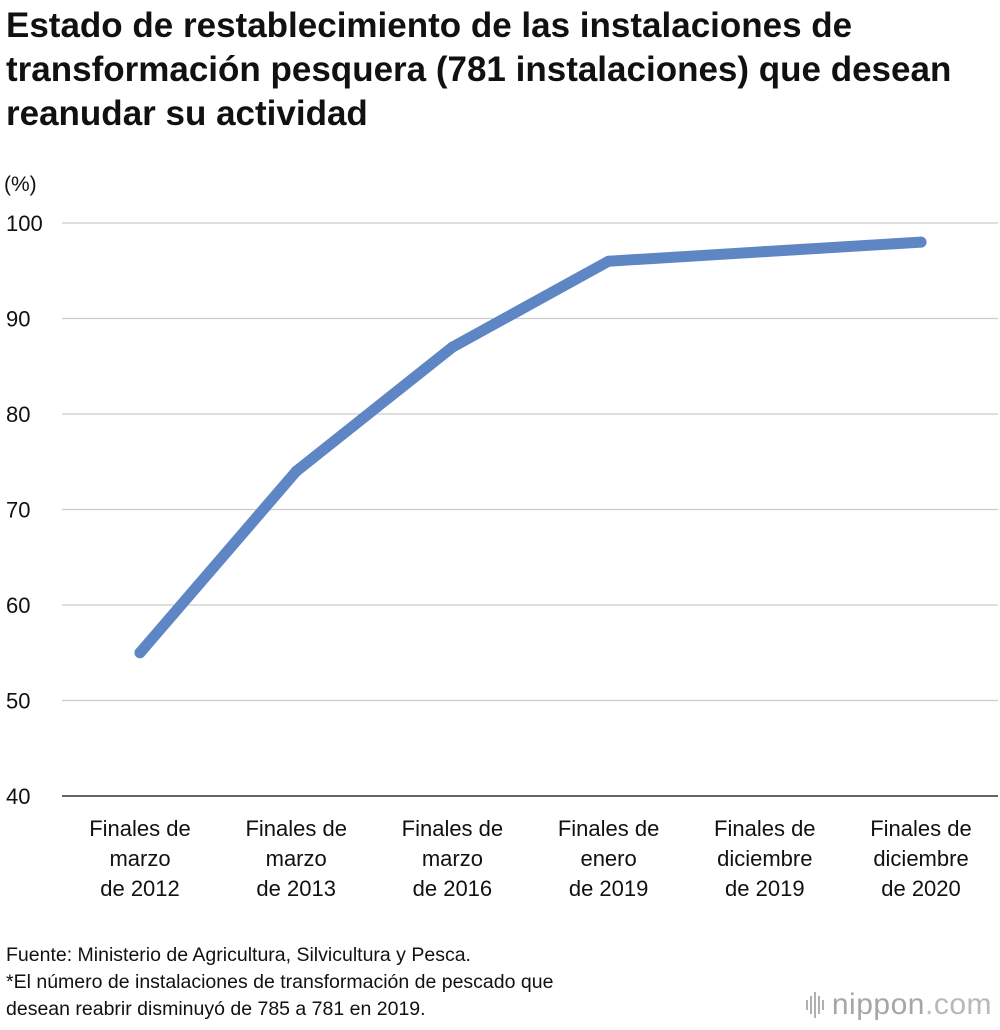  I want to click on logo-wordmark: nippon.com, so click(912, 1005).